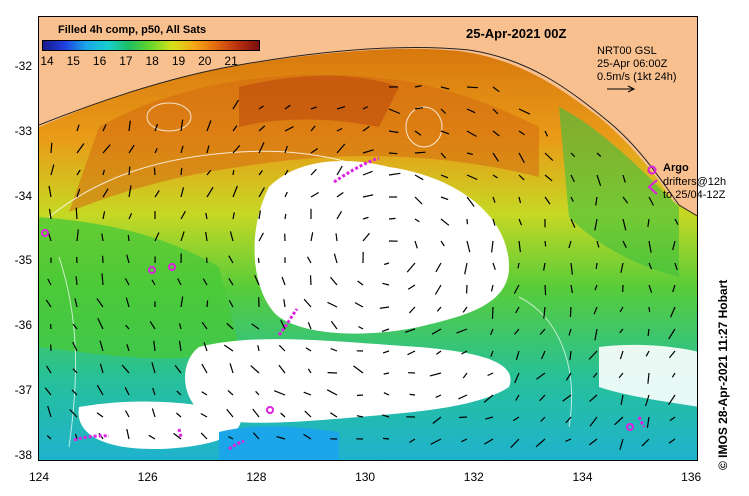 Image resolution: width=749 pixels, height=496 pixels. What do you see at coordinates (691, 477) in the screenshot?
I see `x-tick-label: 136` at bounding box center [691, 477].